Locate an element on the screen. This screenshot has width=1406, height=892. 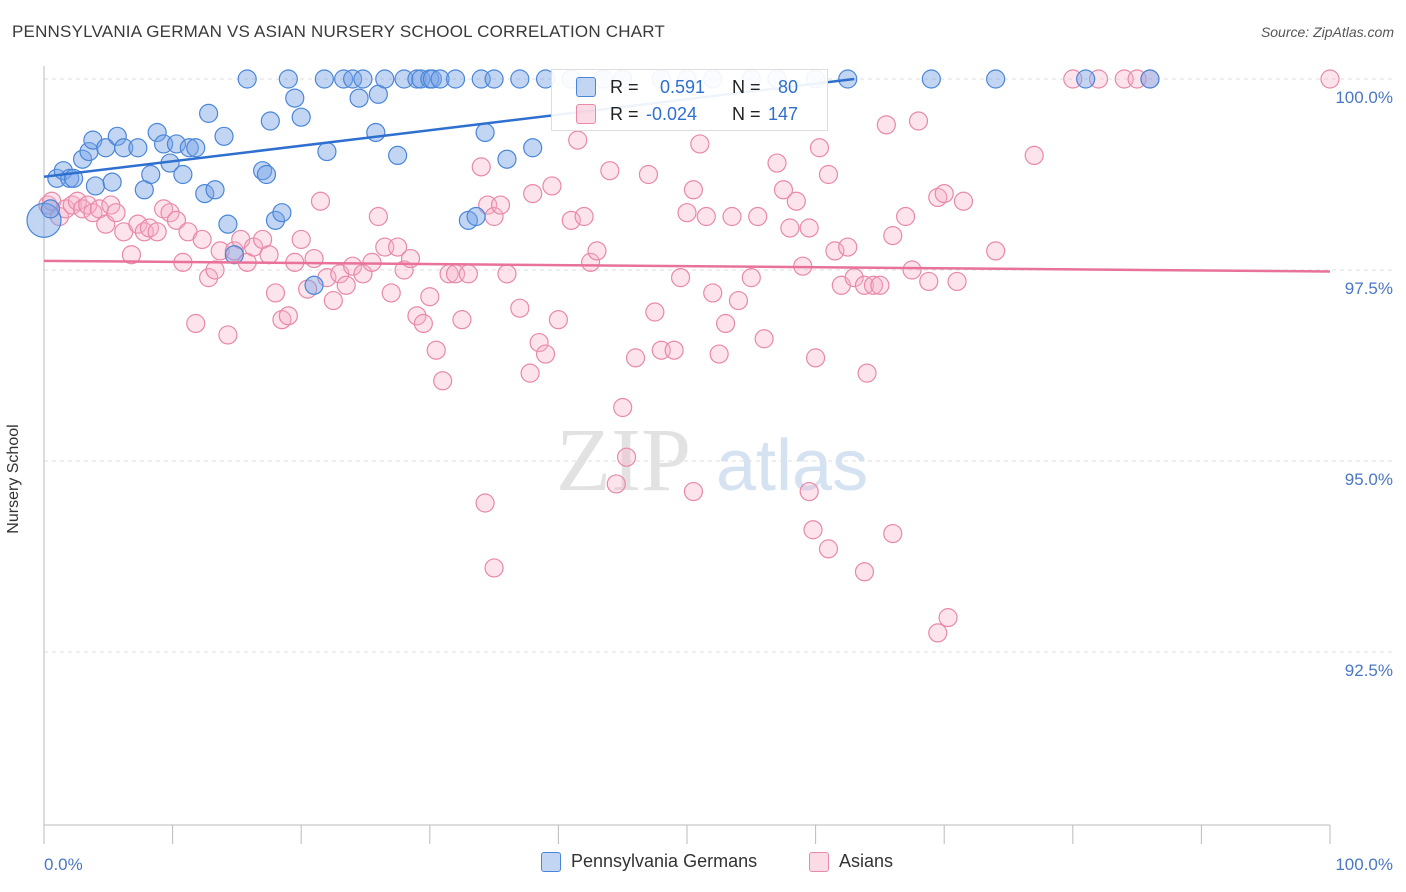
legend-item-asians: Asians is located at coordinates (851, 861).